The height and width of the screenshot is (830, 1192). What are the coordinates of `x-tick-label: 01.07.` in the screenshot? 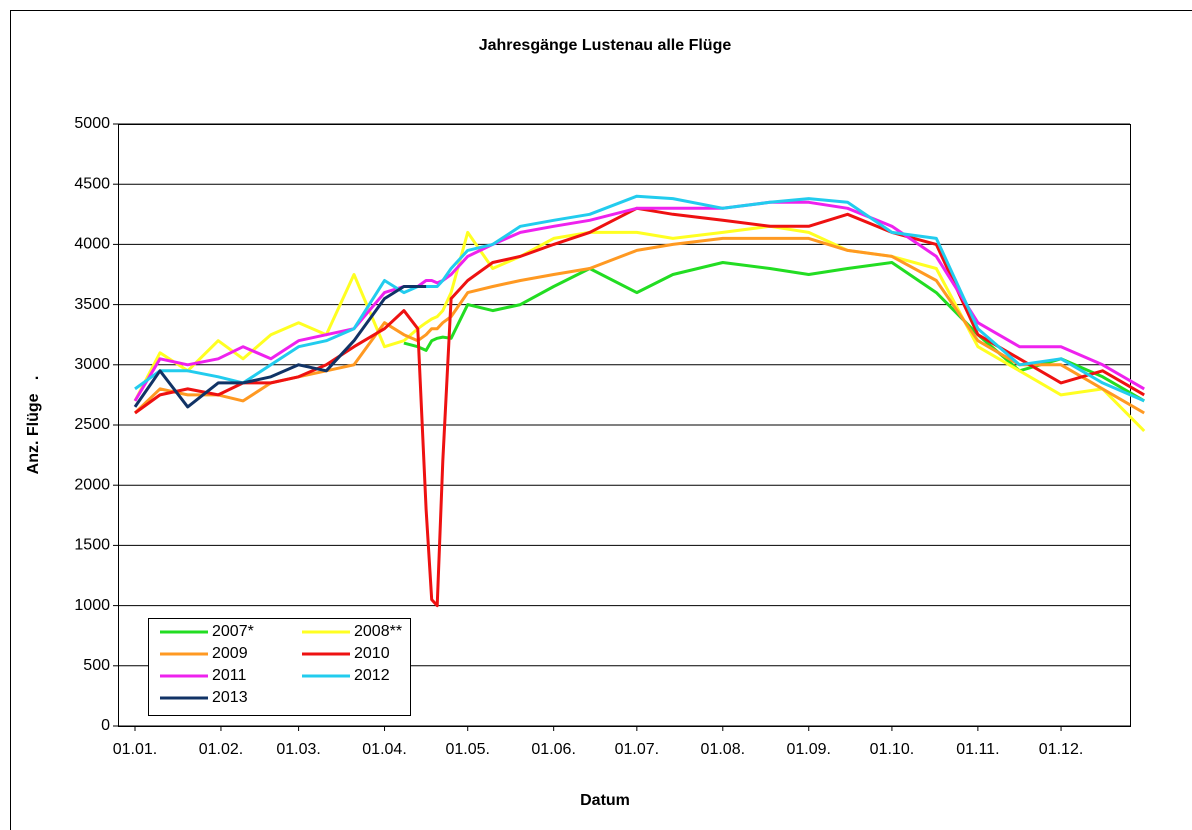 It's located at (637, 749).